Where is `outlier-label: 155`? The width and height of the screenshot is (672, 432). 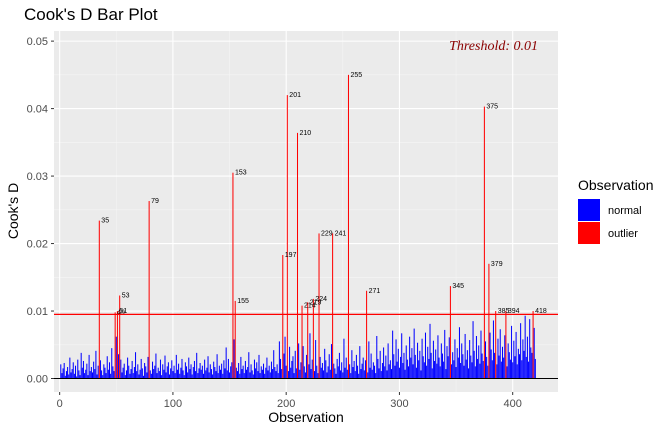
outlier-label: 155 is located at coordinates (243, 301).